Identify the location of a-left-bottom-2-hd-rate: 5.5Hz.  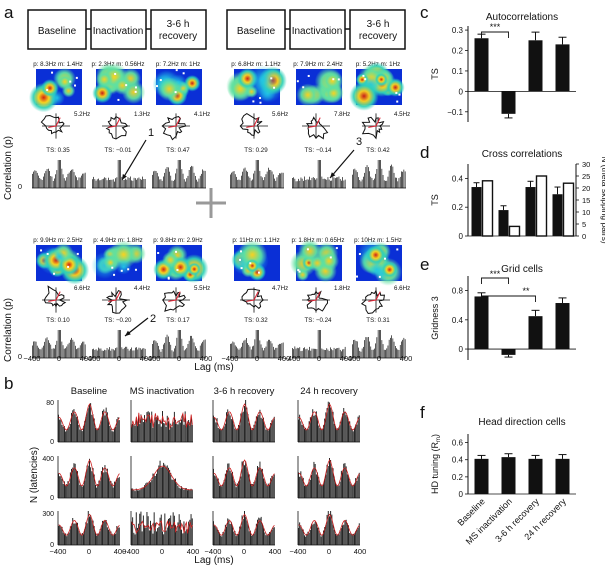
(202, 288).